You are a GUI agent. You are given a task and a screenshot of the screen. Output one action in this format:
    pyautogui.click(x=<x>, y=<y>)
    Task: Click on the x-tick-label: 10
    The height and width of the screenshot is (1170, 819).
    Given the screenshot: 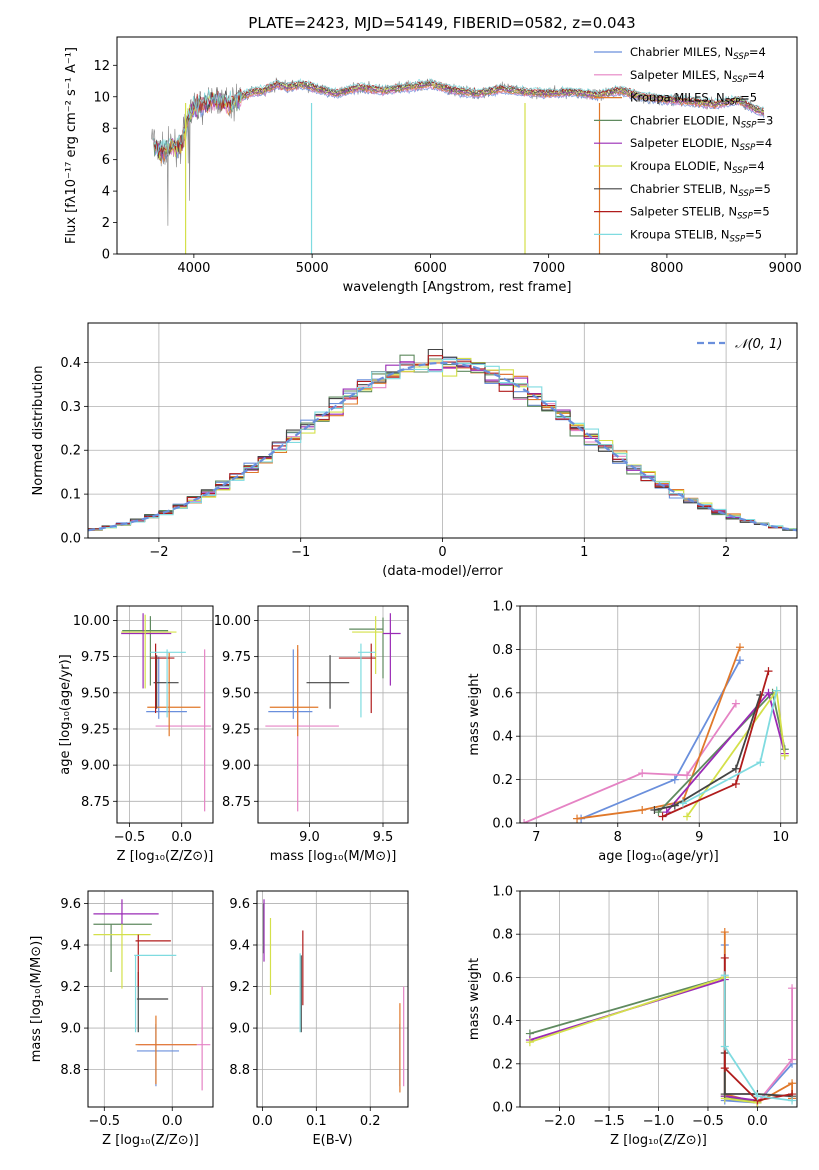 What is the action you would take?
    pyautogui.click(x=780, y=837)
    